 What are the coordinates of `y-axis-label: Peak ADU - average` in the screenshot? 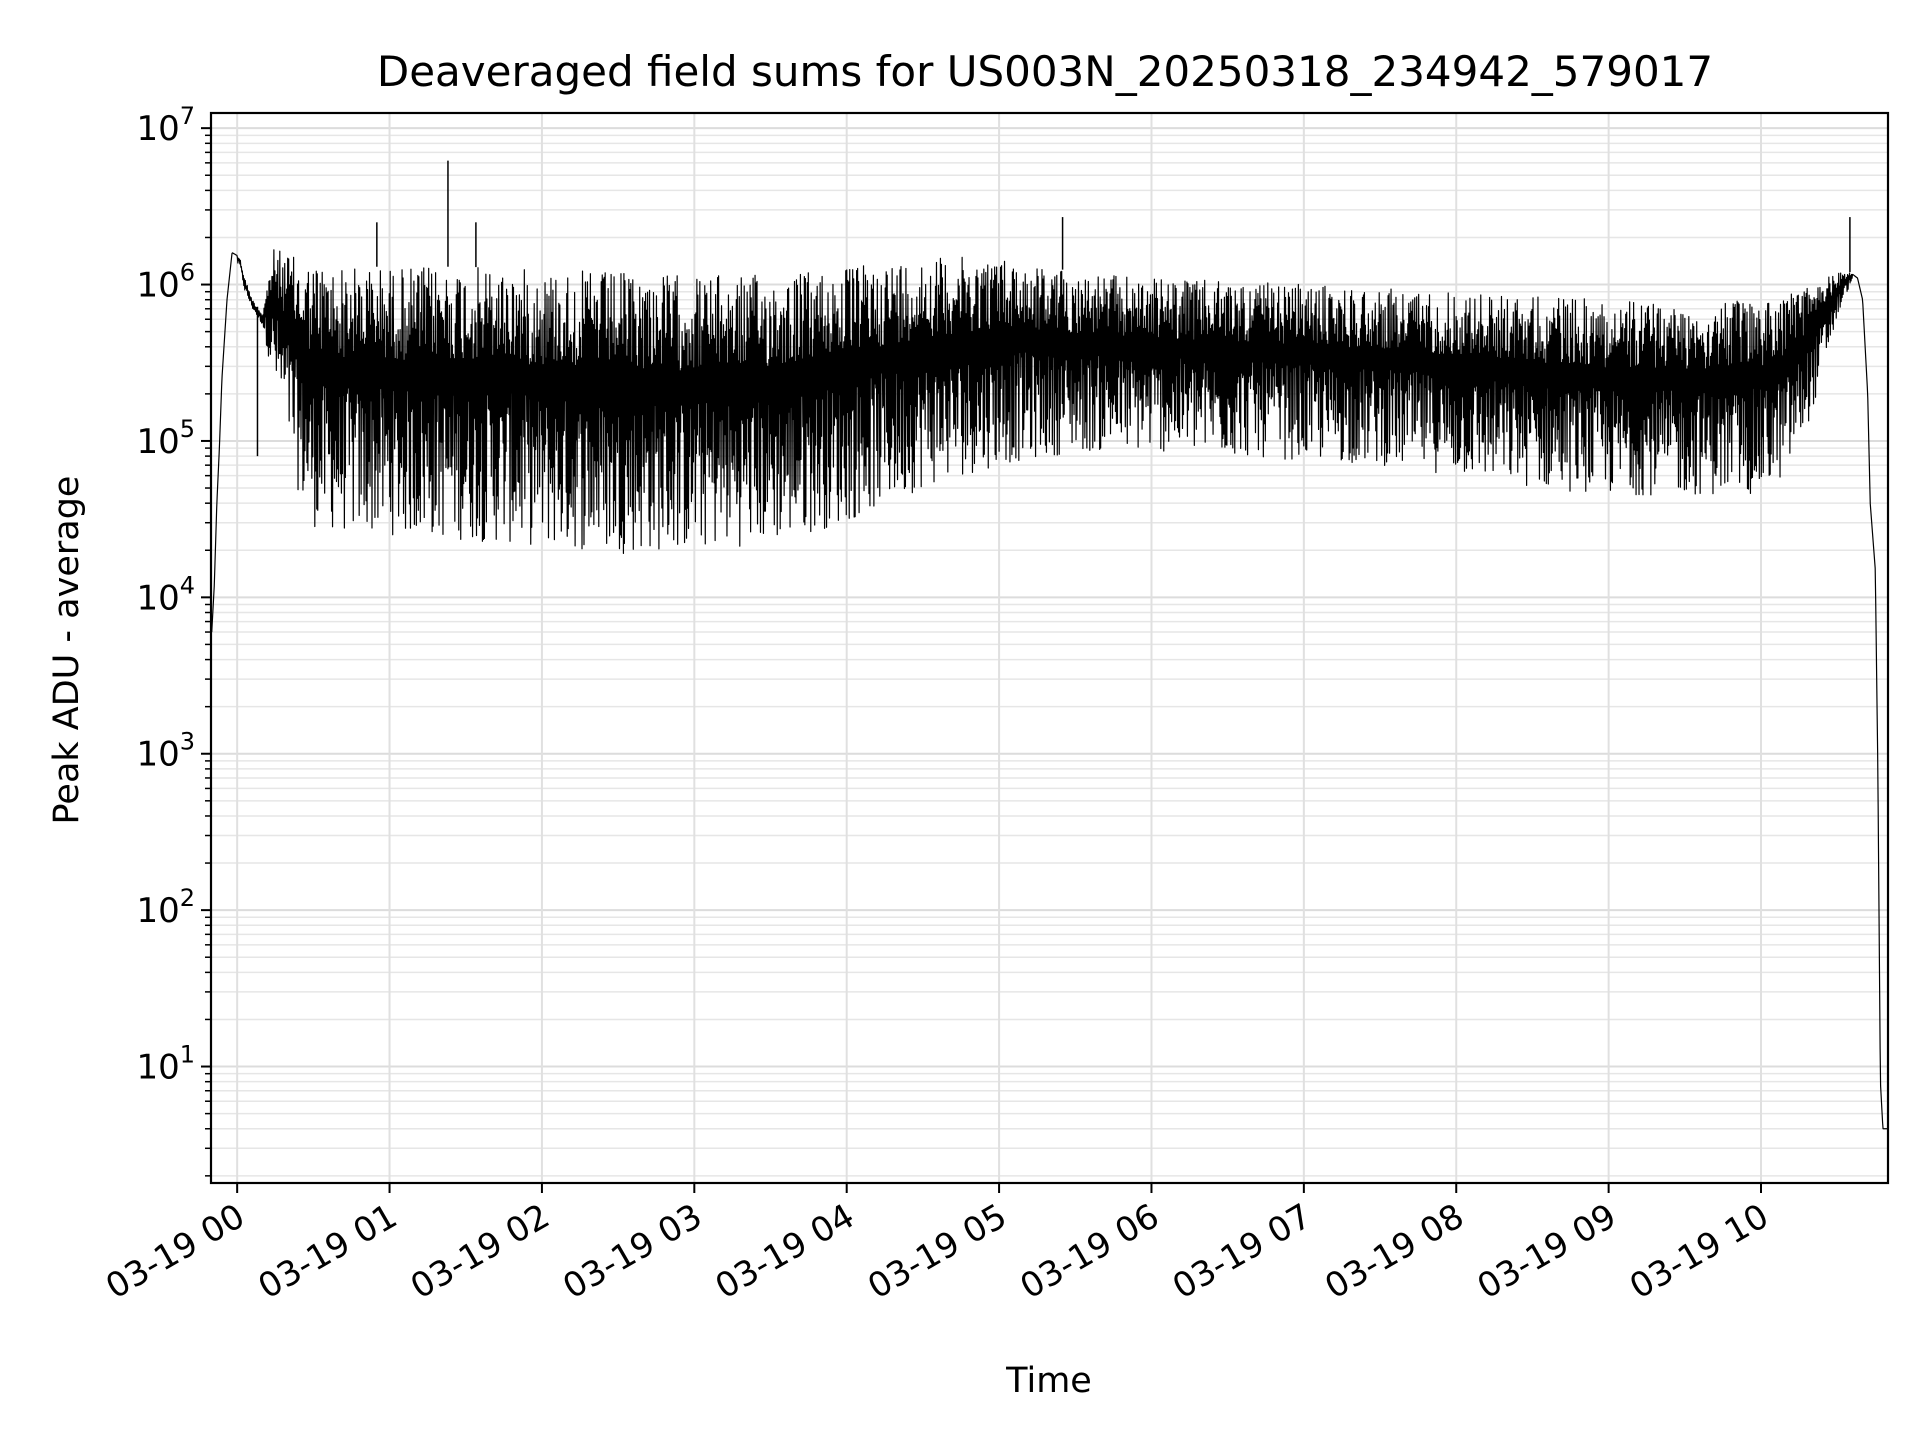 It's located at (67, 650).